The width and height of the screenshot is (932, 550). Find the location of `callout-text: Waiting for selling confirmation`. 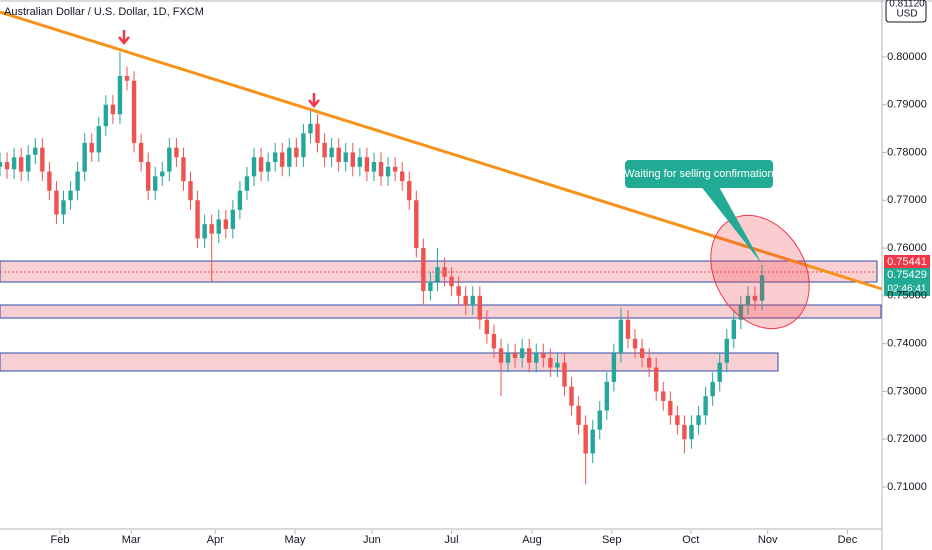

callout-text: Waiting for selling confirmation is located at coordinates (698, 174).